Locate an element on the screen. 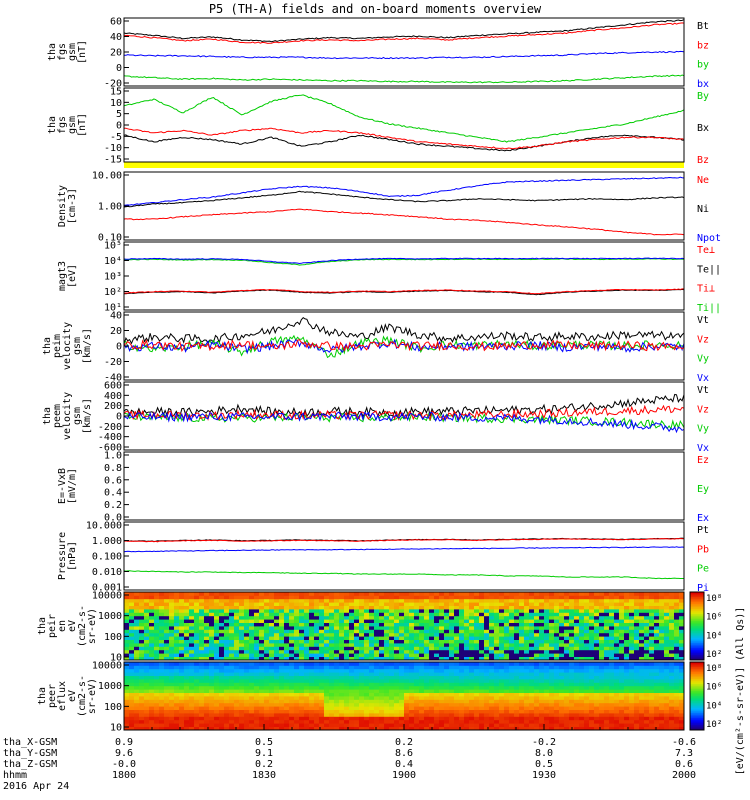 Image resolution: width=750 pixels, height=800 pixels. legend-ti: Ti|| is located at coordinates (709, 308).